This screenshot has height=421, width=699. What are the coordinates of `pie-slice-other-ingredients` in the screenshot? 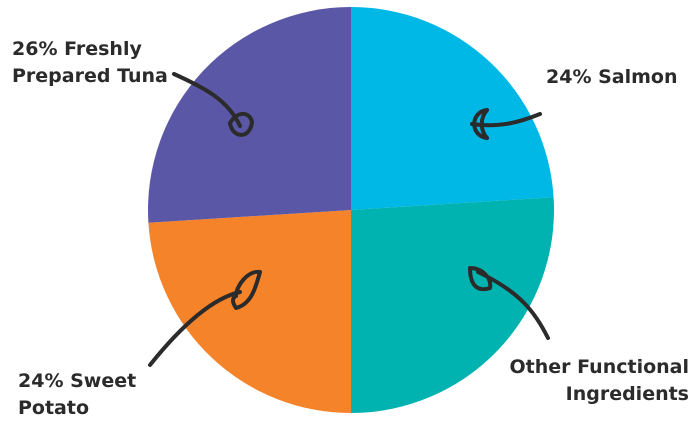 It's located at (453, 305).